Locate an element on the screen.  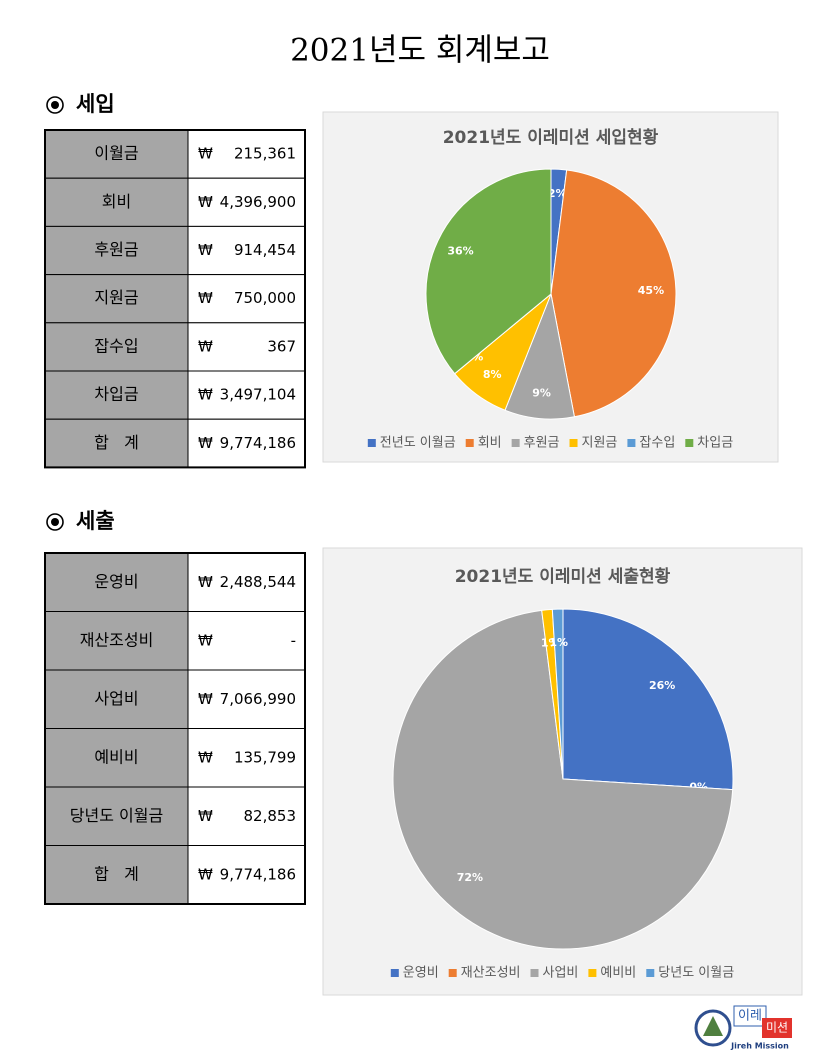
legend-label: 사업비 is located at coordinates (561, 973).